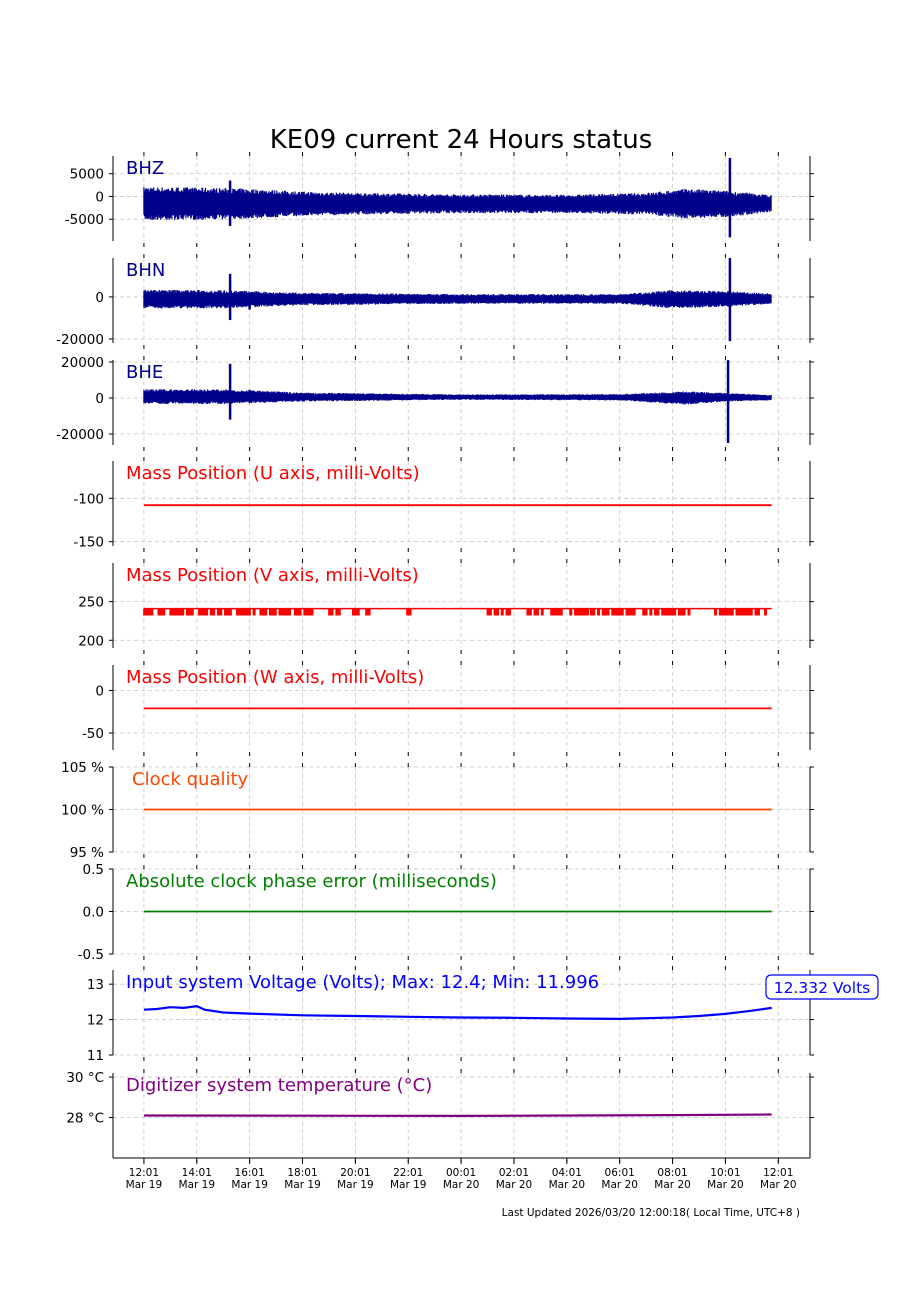 This screenshot has width=900, height=1300. I want to click on x-tick-time: 08:01, so click(672, 1173).